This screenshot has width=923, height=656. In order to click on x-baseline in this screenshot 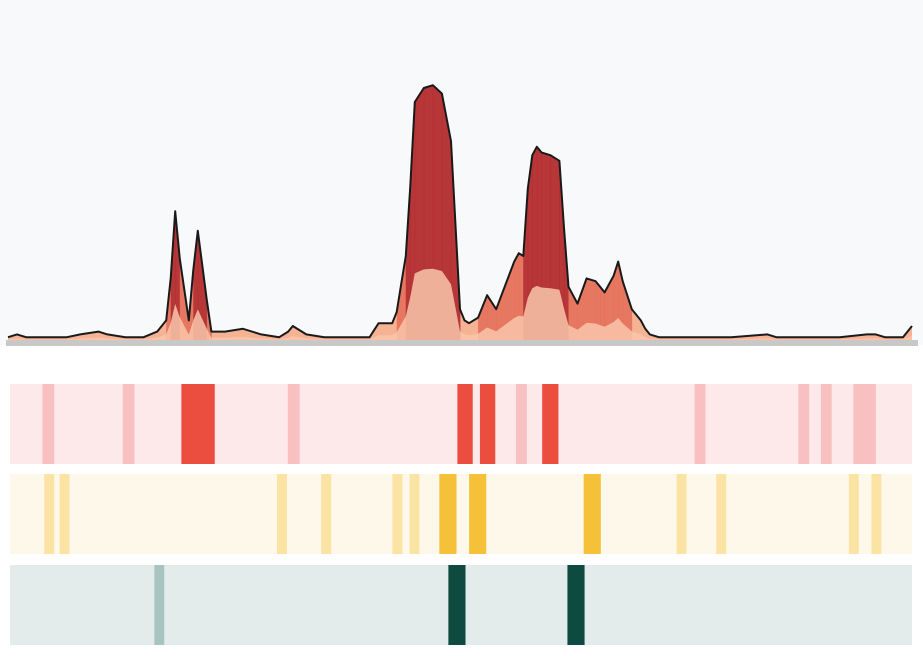, I will do `click(462, 343)`.